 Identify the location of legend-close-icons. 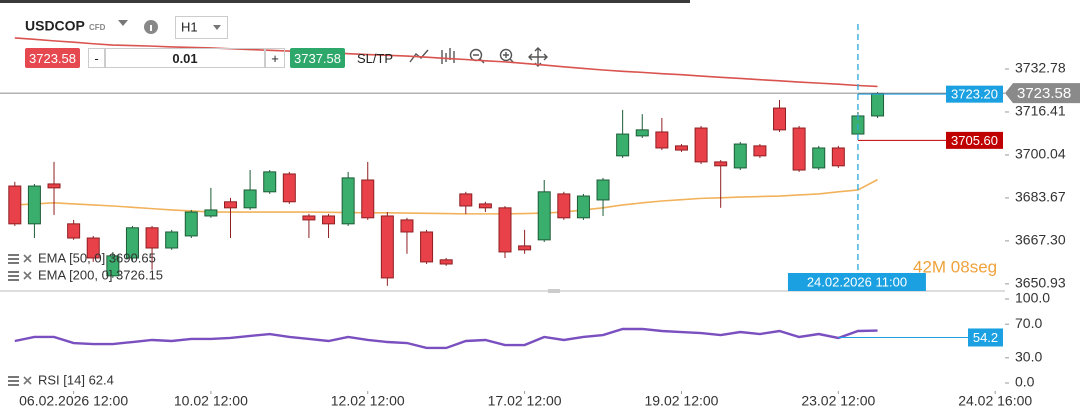
(27, 319).